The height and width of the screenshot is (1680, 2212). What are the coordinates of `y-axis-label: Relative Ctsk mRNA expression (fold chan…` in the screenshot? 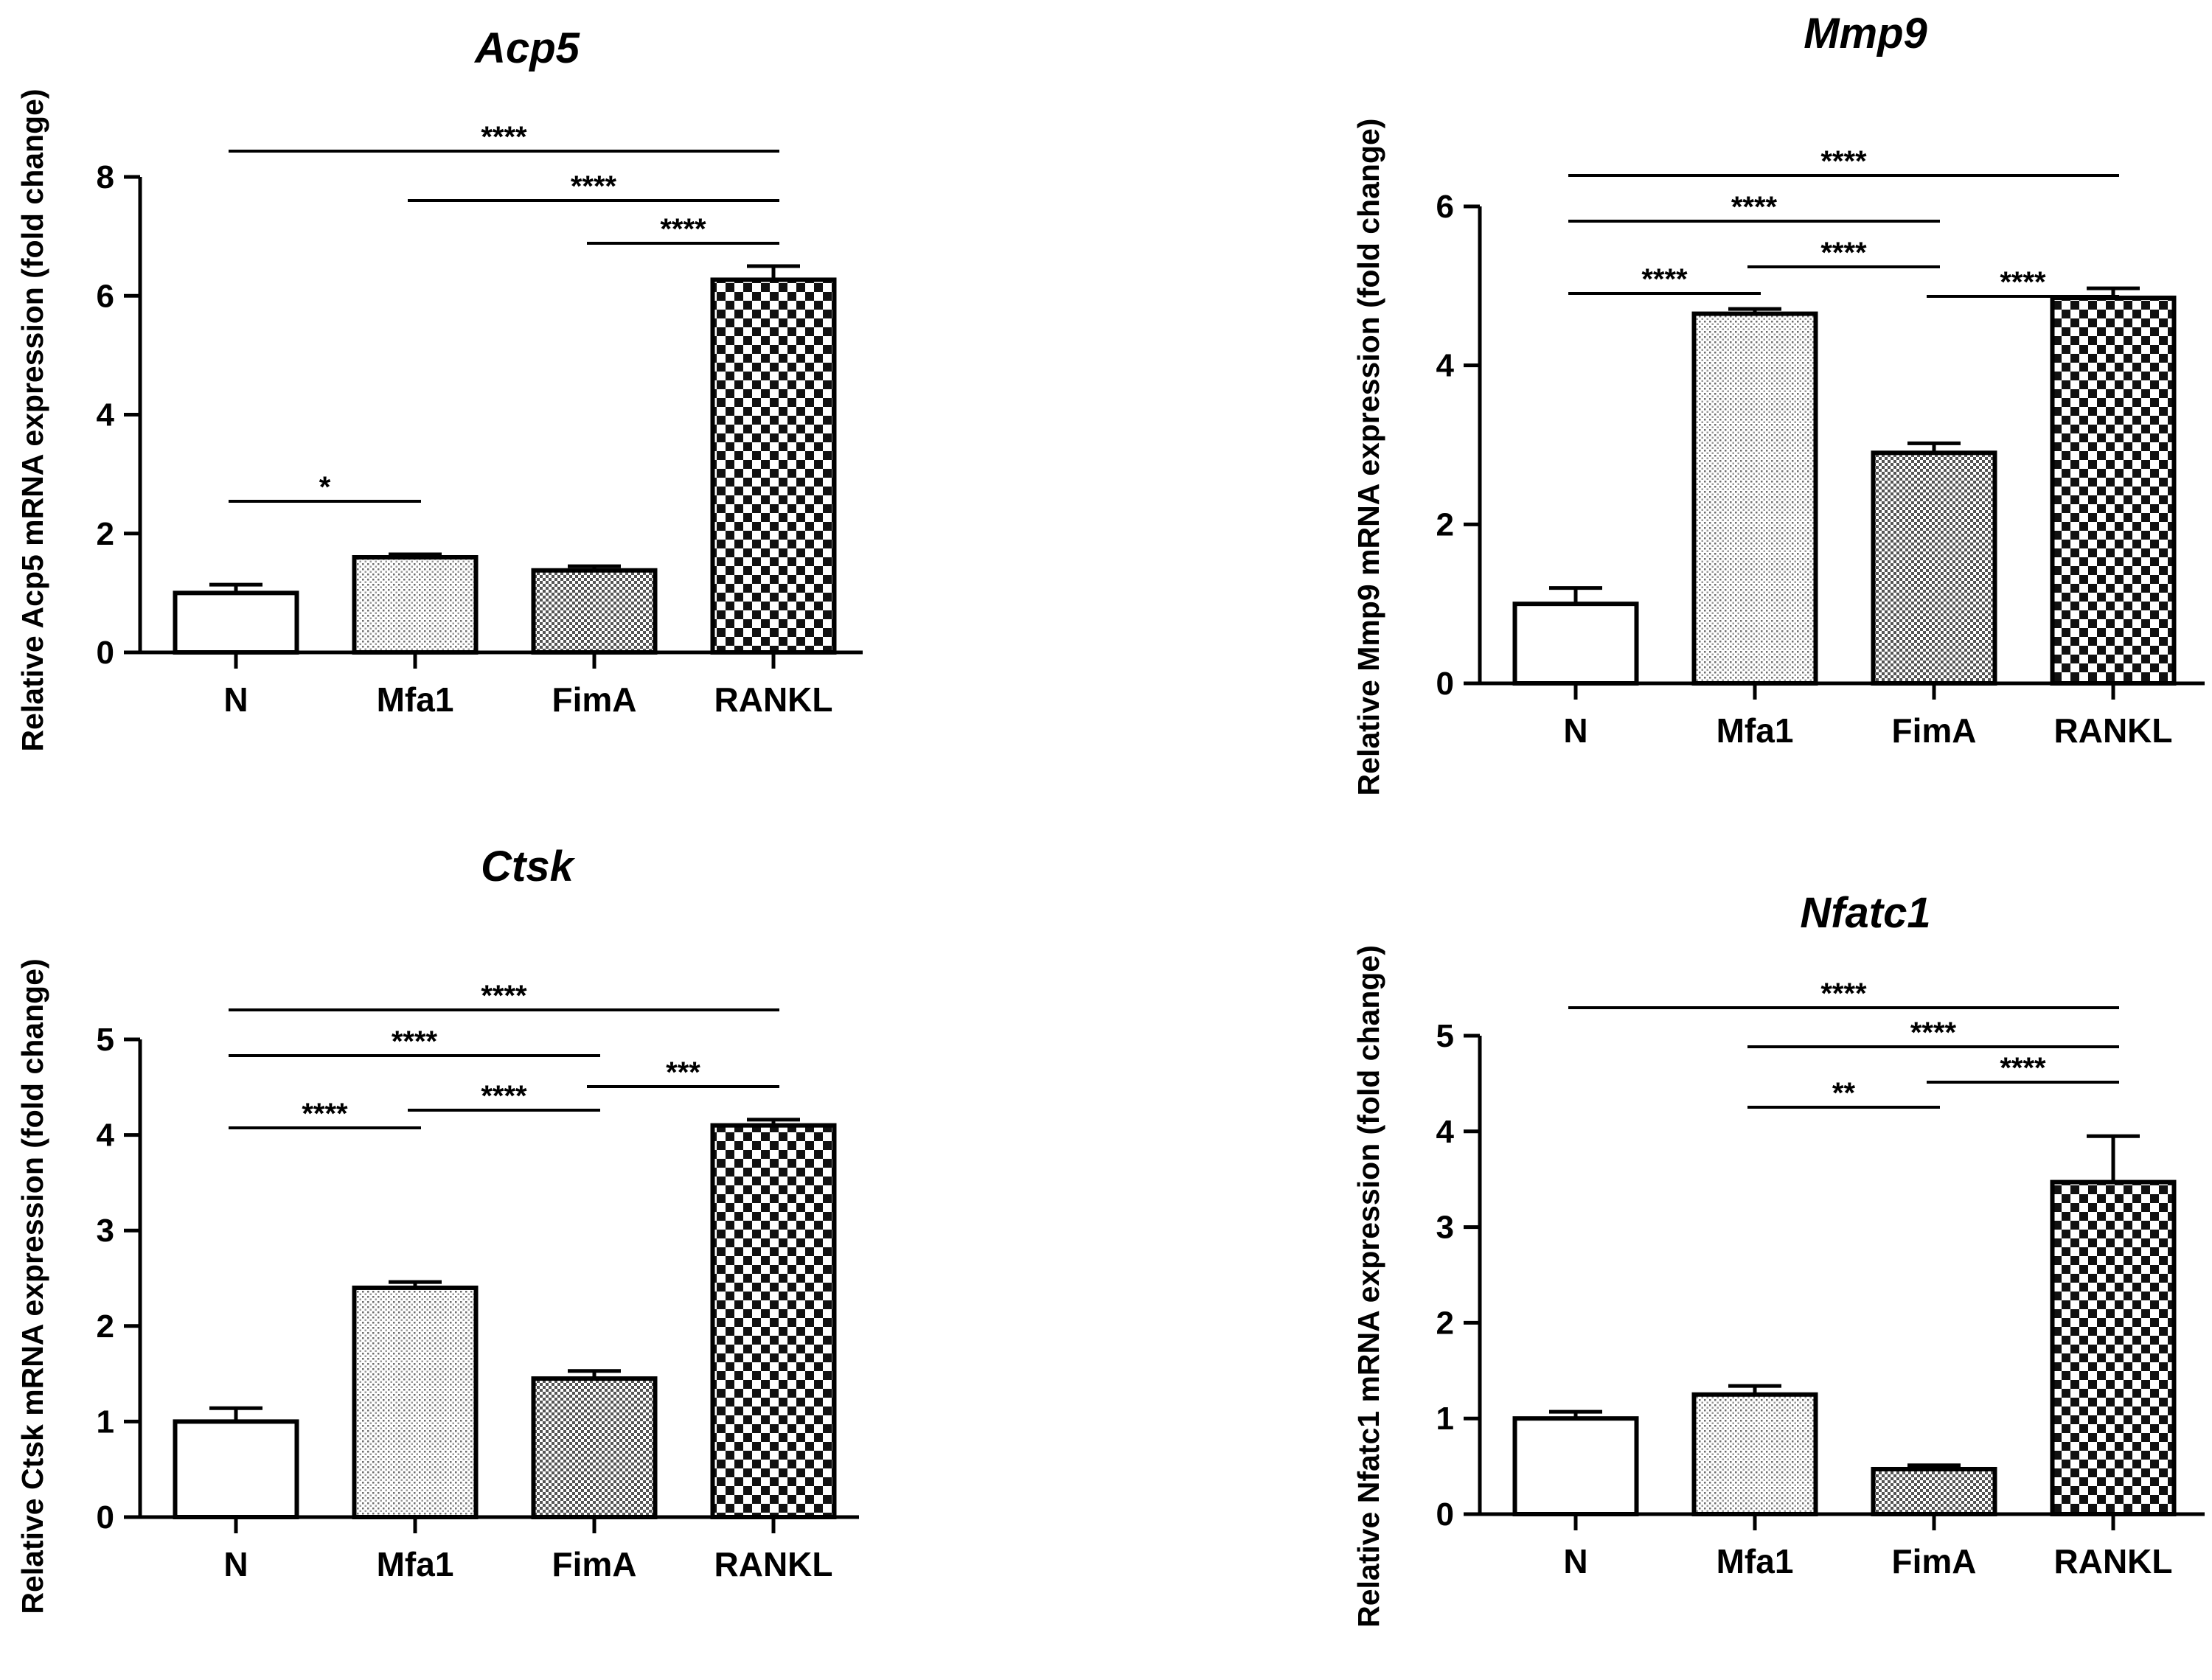 It's located at (32, 1286).